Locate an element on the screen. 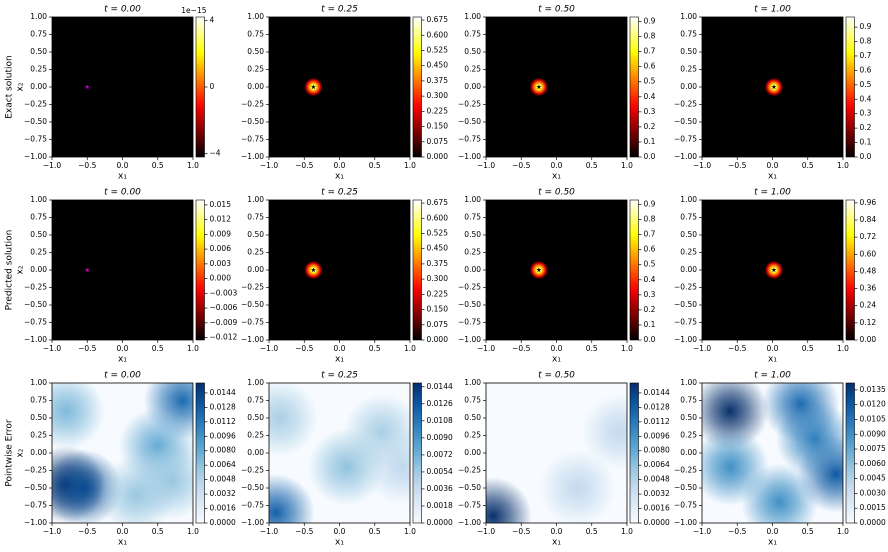 Image resolution: width=888 pixels, height=552 pixels. colorbar-tick-label: 0.4 is located at coordinates (650, 96).